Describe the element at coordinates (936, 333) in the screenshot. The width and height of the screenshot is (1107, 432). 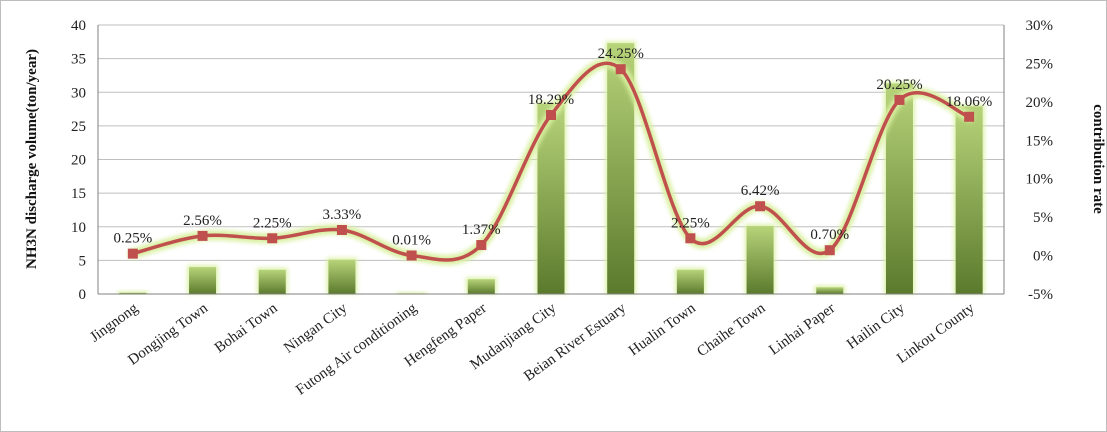
I see `x-tick-label: Linkou County` at that location.